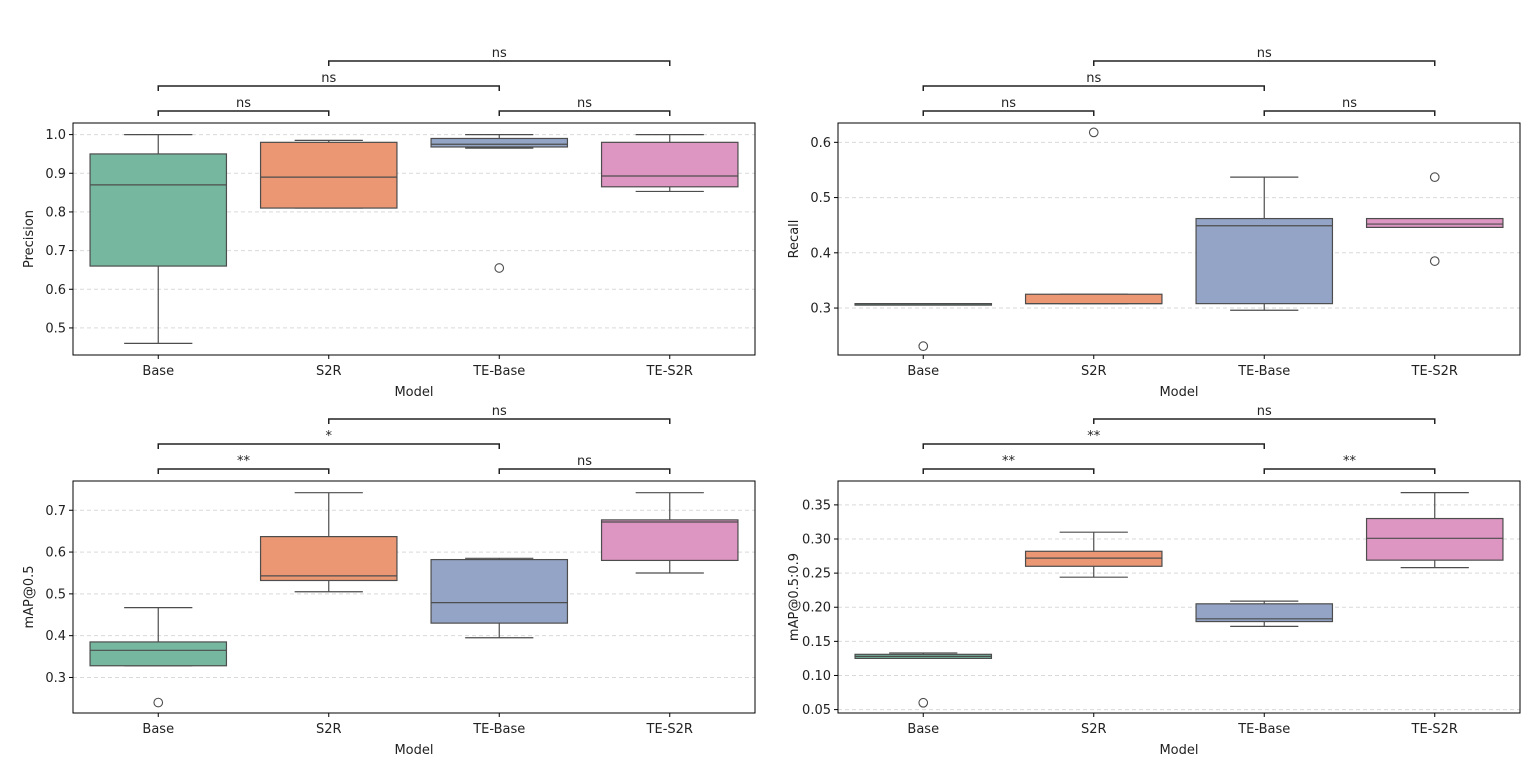  I want to click on y-axis-label: Precision, so click(29, 239).